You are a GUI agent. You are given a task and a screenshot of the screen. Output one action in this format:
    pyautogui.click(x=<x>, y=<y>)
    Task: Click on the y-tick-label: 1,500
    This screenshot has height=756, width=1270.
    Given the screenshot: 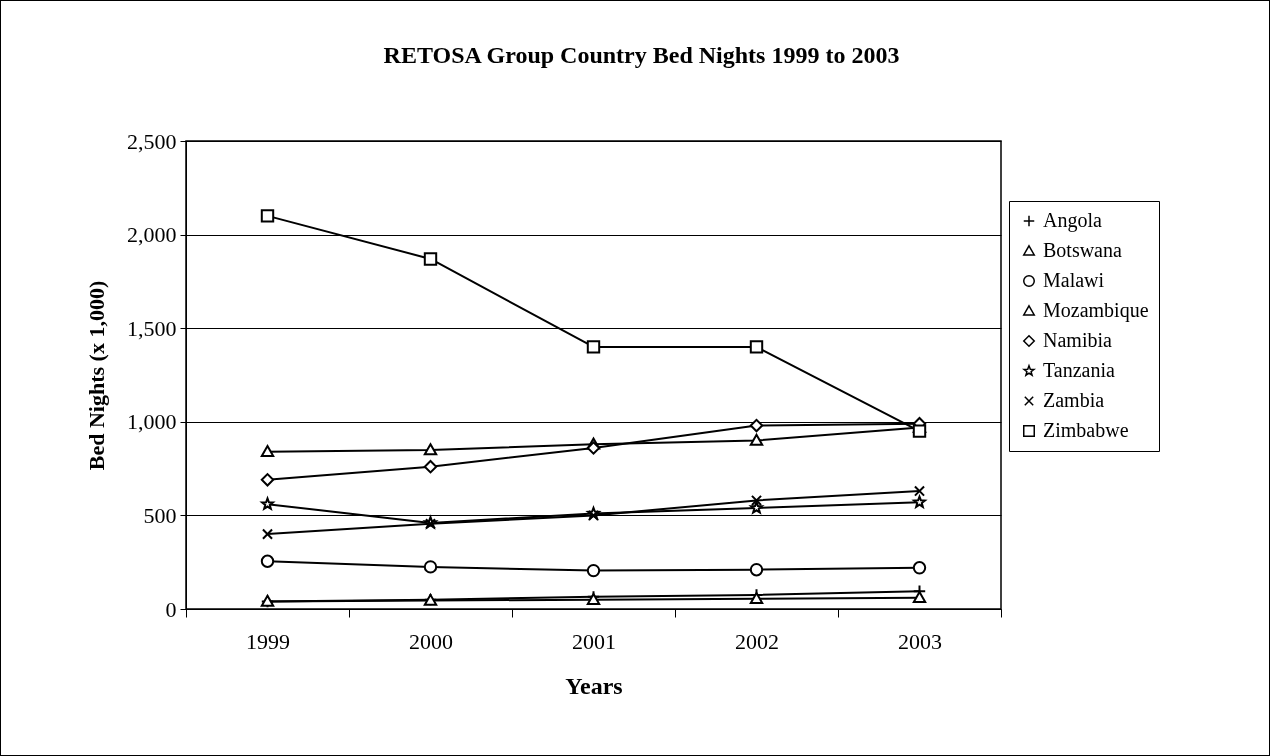 What is the action you would take?
    pyautogui.click(x=152, y=328)
    